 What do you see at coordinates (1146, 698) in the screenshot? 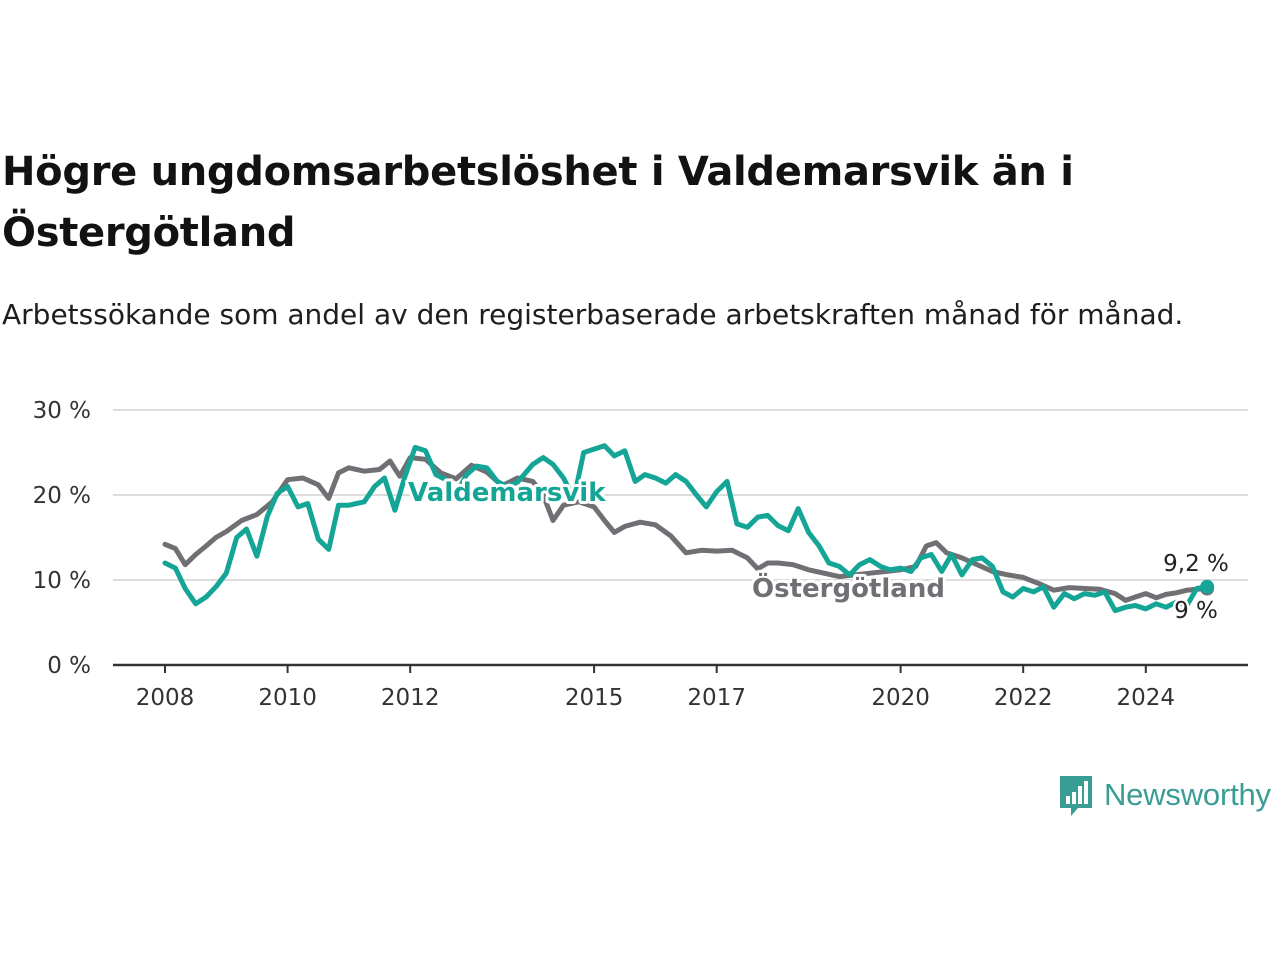
I see `x-tick-label: 2024` at bounding box center [1146, 698].